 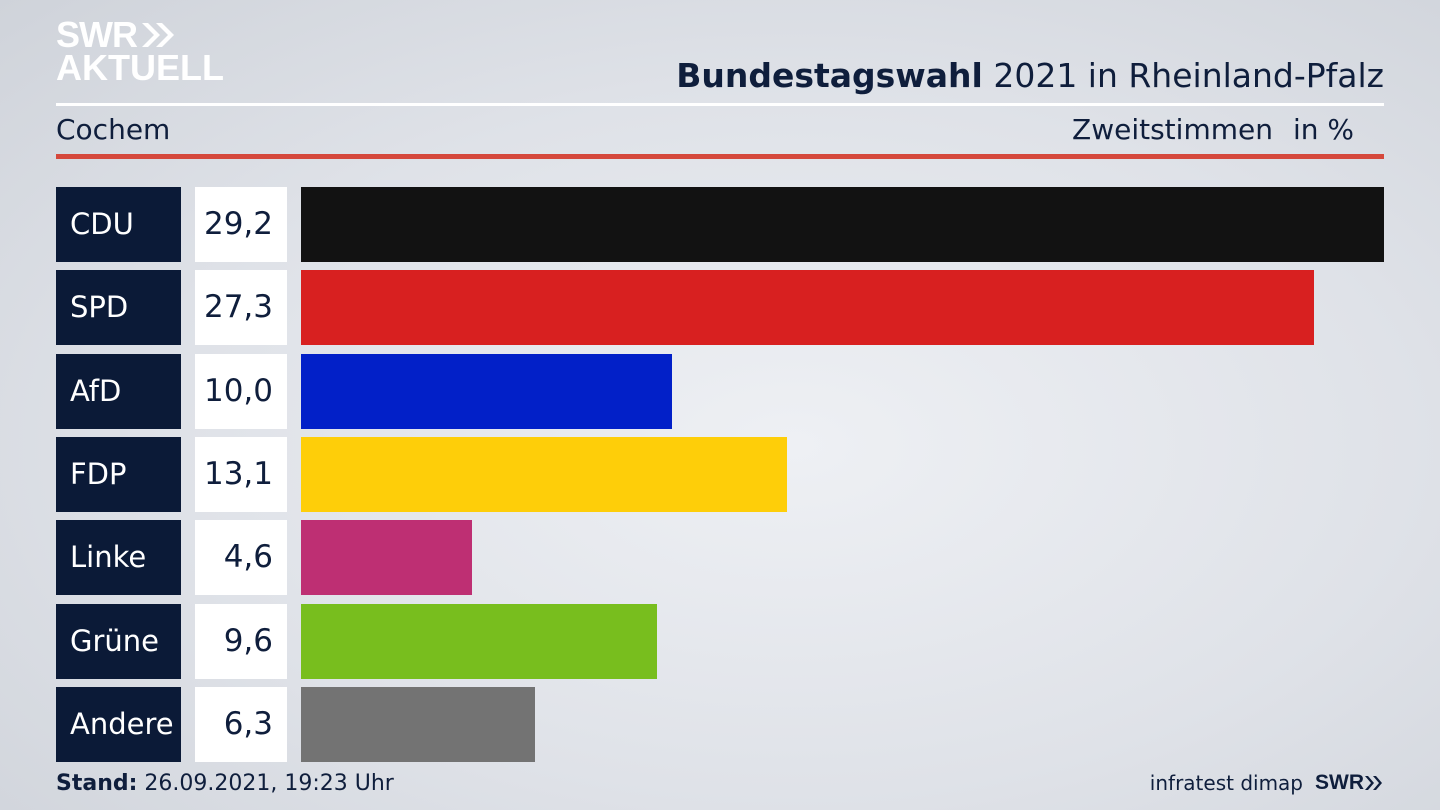 What do you see at coordinates (241, 474) in the screenshot?
I see `value-label: 13,1` at bounding box center [241, 474].